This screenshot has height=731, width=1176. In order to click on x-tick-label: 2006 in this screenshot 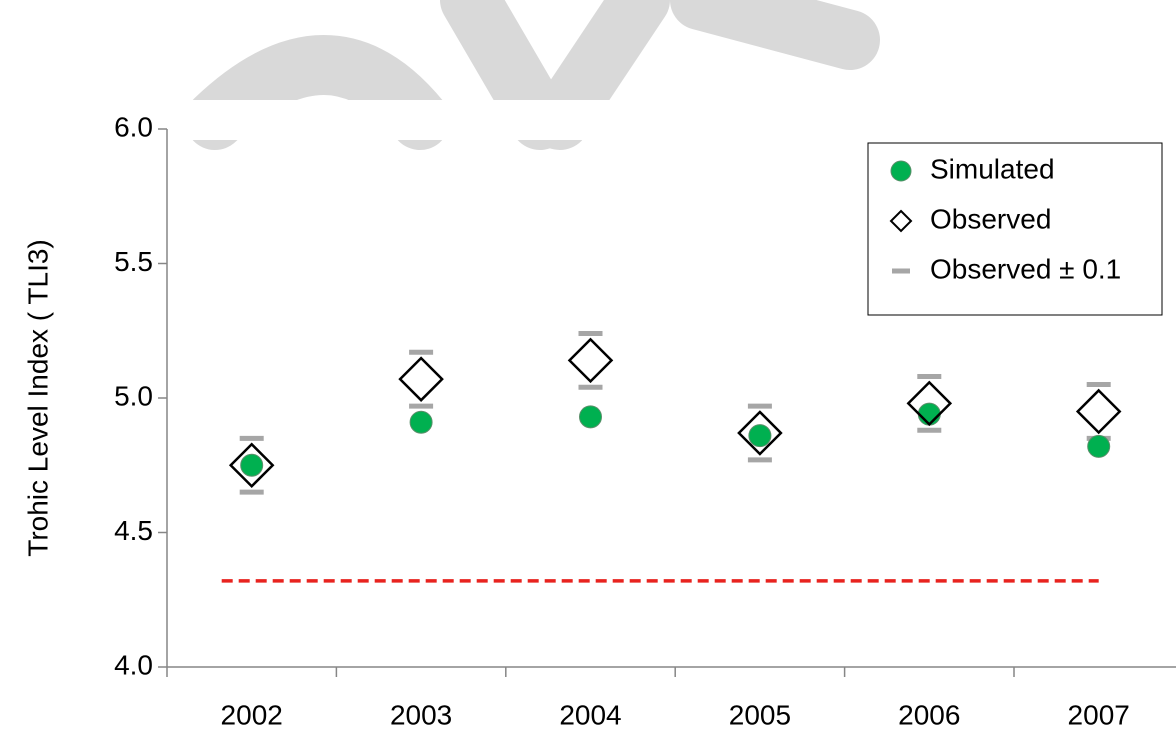, I will do `click(929, 714)`.